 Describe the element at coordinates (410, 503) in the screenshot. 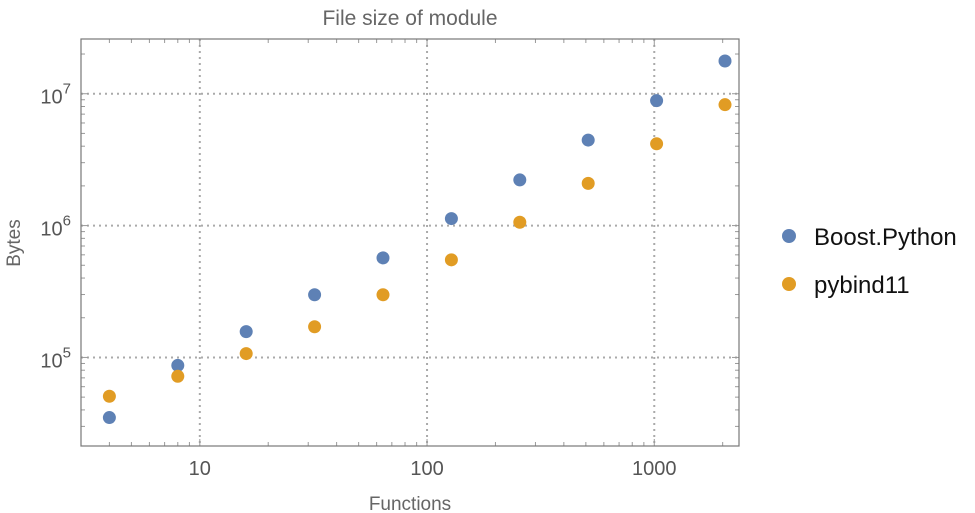

I see `x-axis-label: Functions` at that location.